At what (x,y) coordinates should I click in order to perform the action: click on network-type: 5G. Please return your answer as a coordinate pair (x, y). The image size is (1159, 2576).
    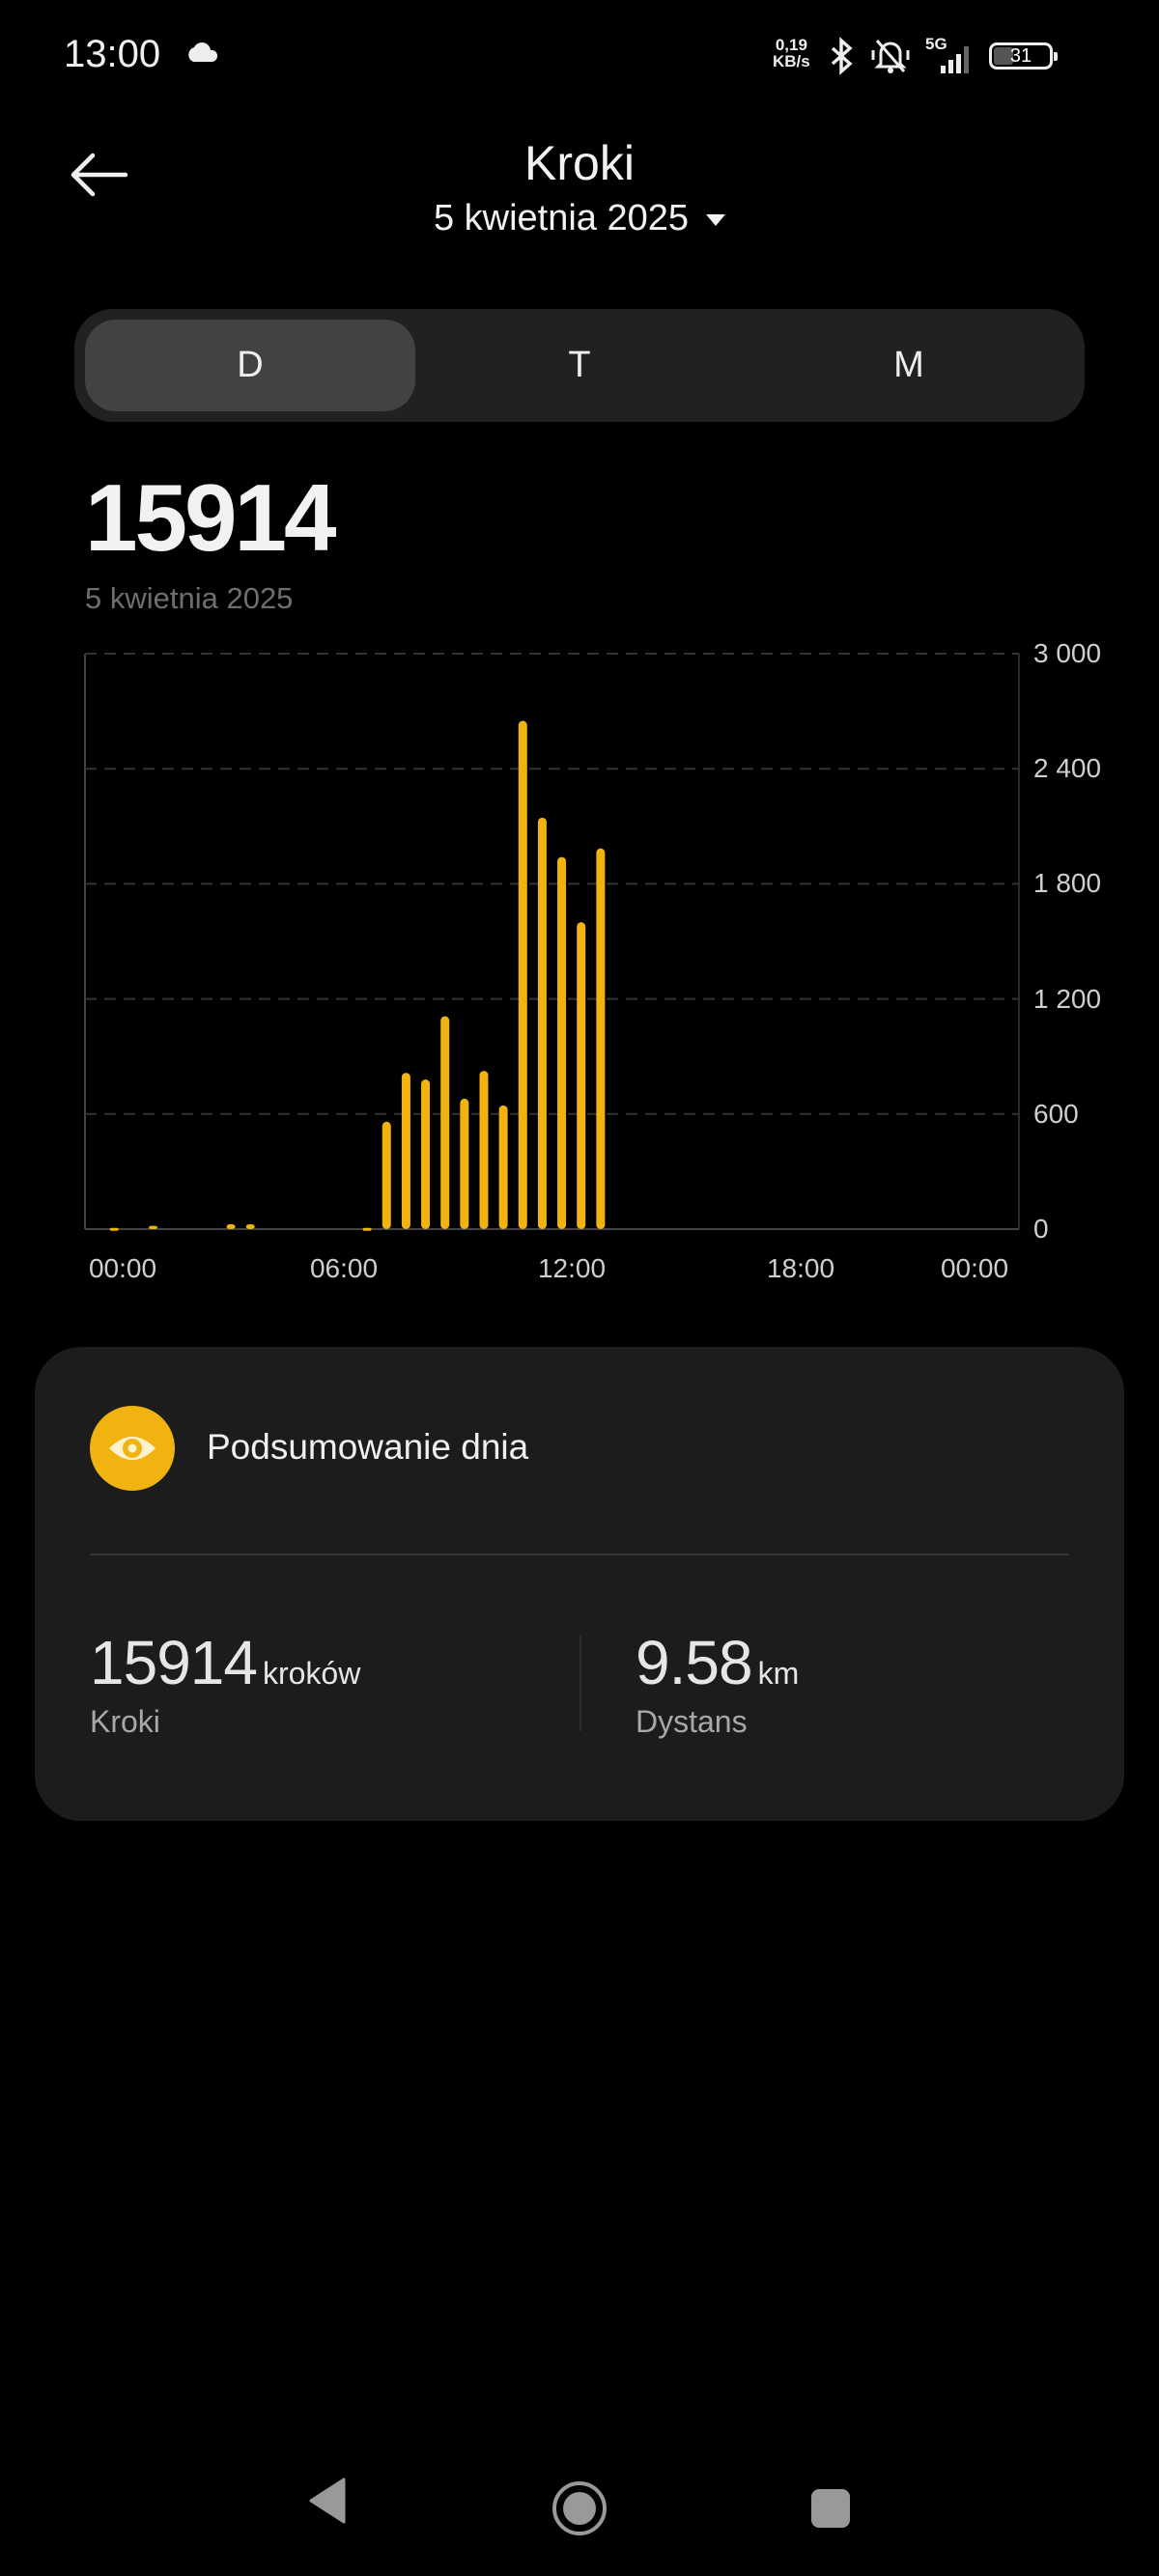
    Looking at the image, I should click on (936, 44).